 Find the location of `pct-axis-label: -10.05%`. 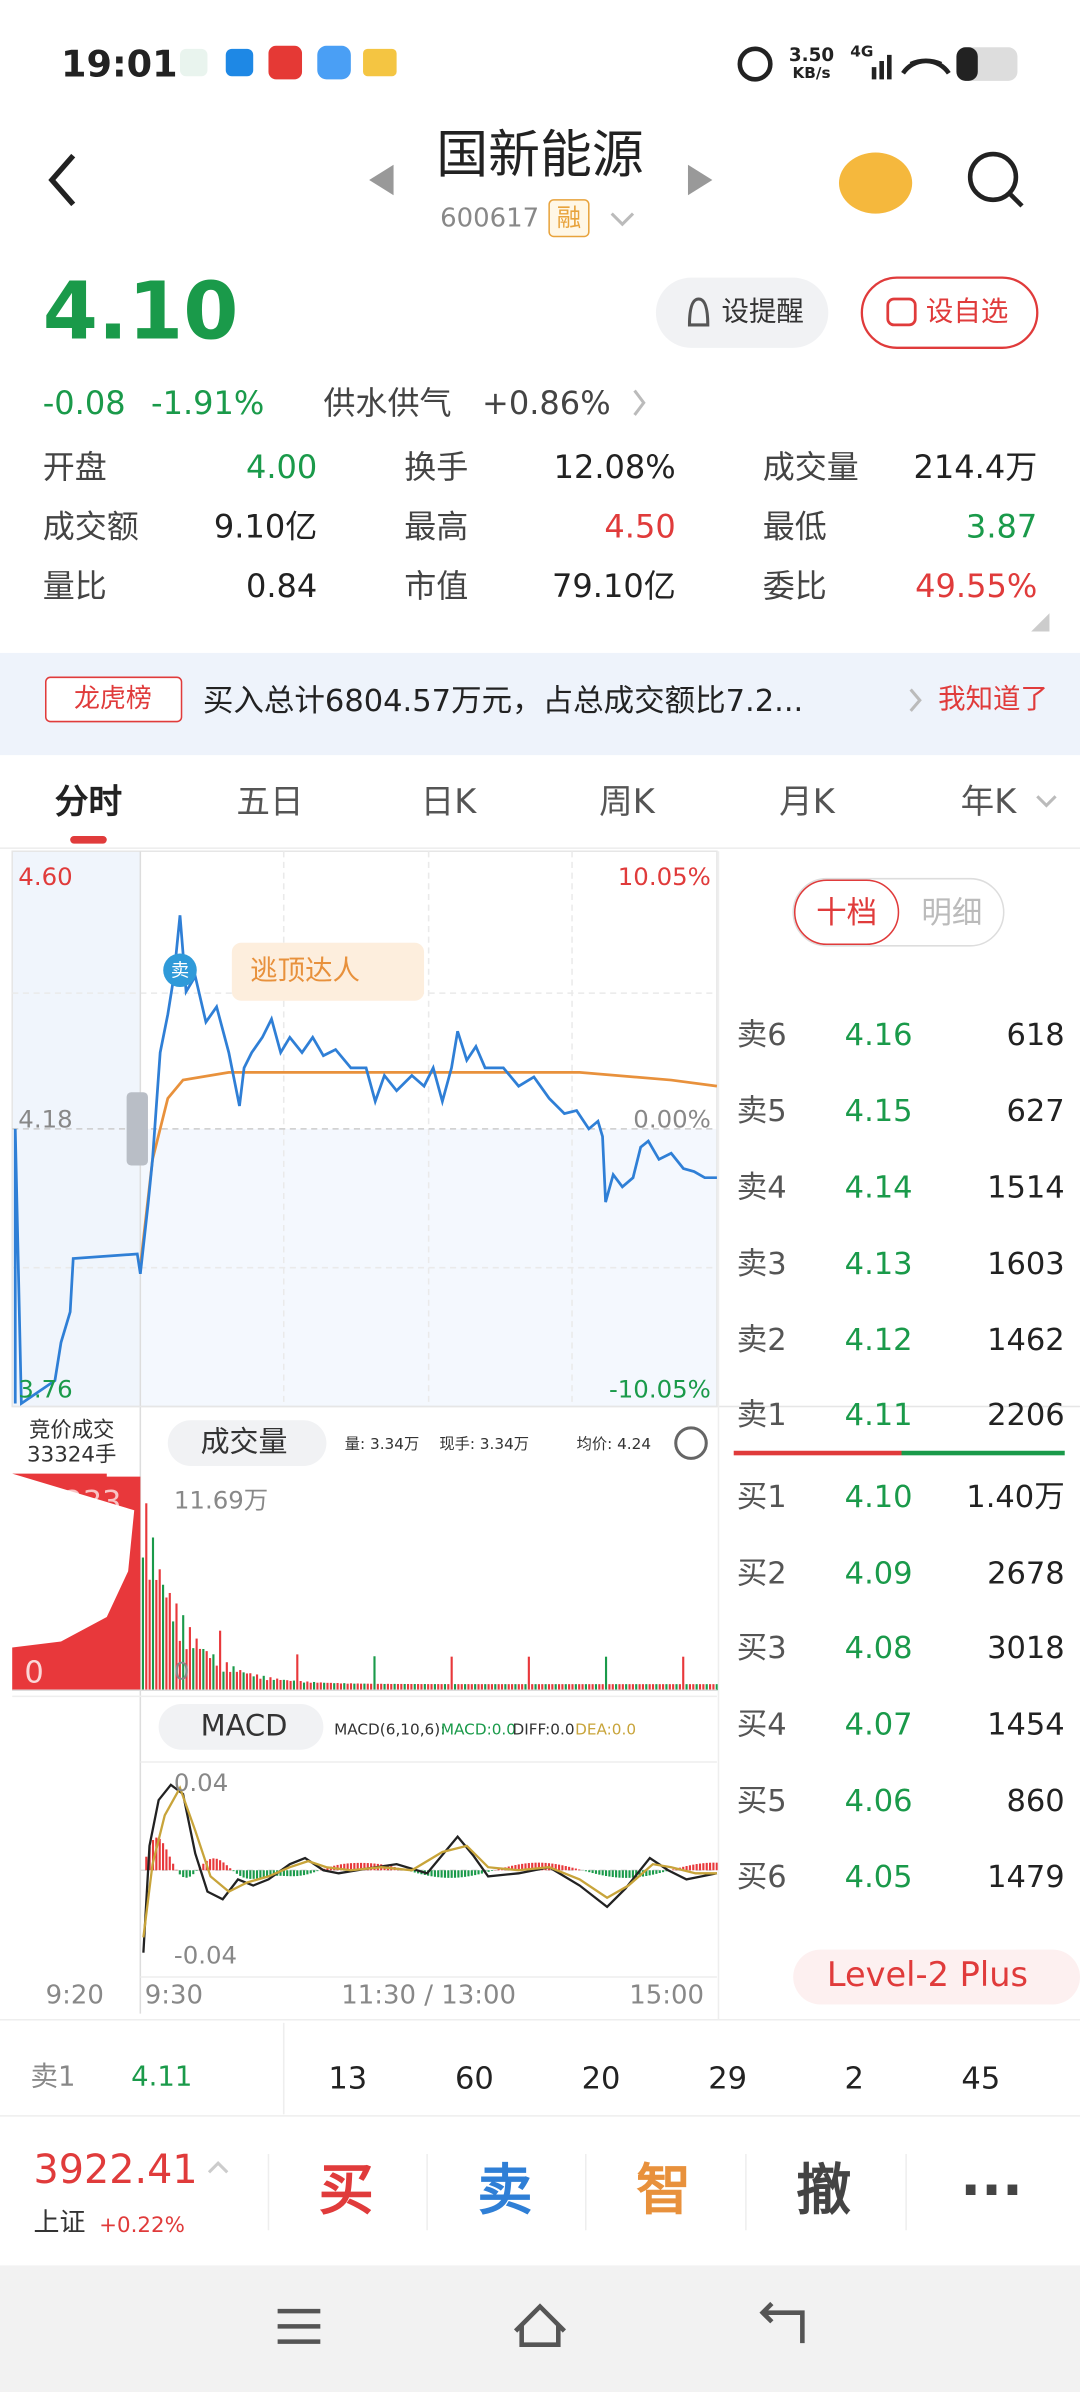

pct-axis-label: -10.05% is located at coordinates (659, 1389).